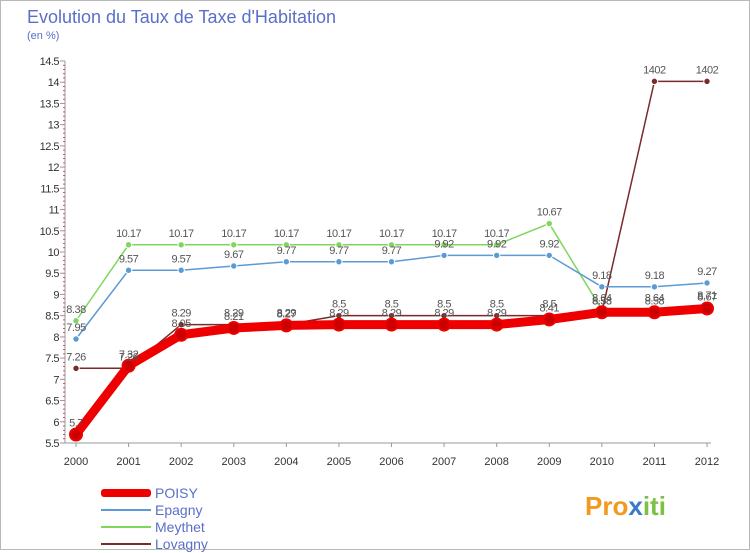  I want to click on y-tick-label: 8.5, so click(52, 317).